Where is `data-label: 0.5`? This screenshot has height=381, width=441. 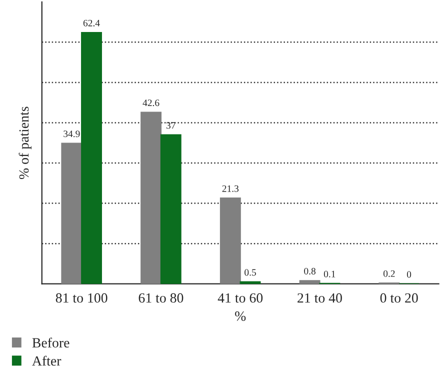
data-label: 0.5 is located at coordinates (250, 272).